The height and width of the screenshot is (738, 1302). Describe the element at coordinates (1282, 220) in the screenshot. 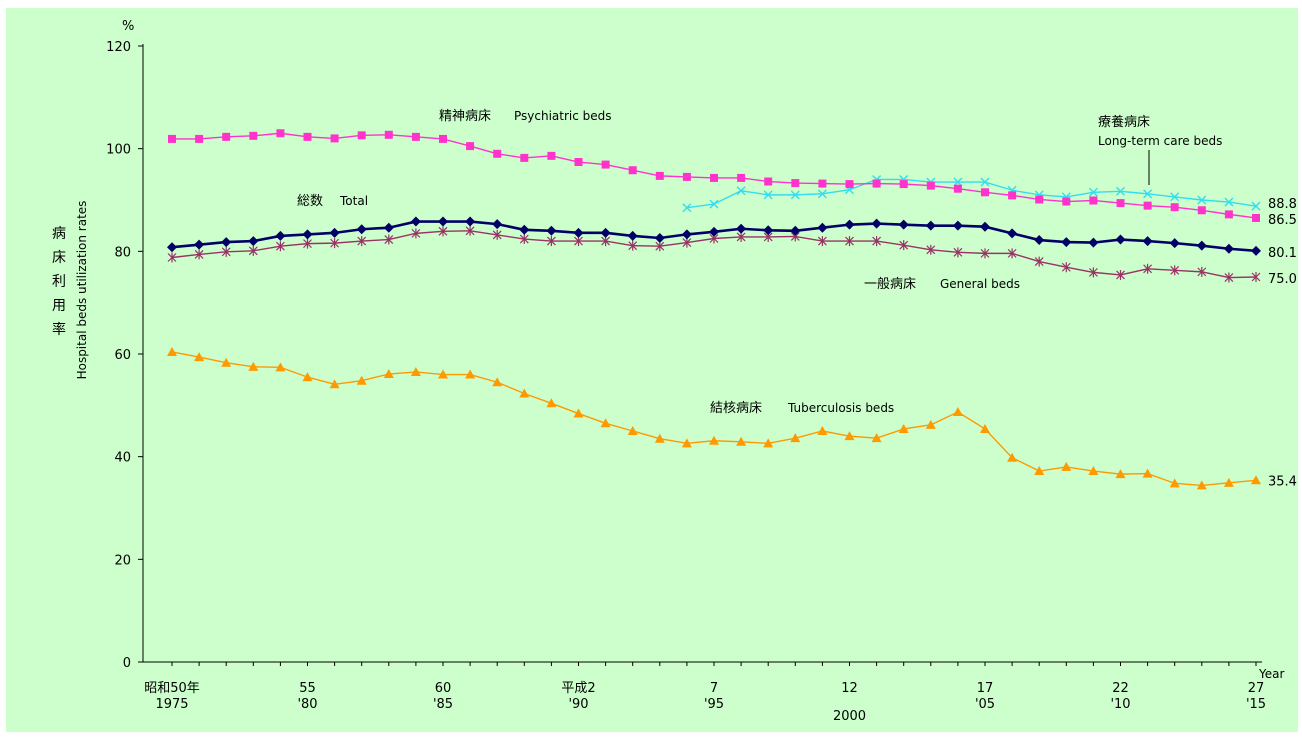

I see `end-label-psychiatric: 86.5` at that location.